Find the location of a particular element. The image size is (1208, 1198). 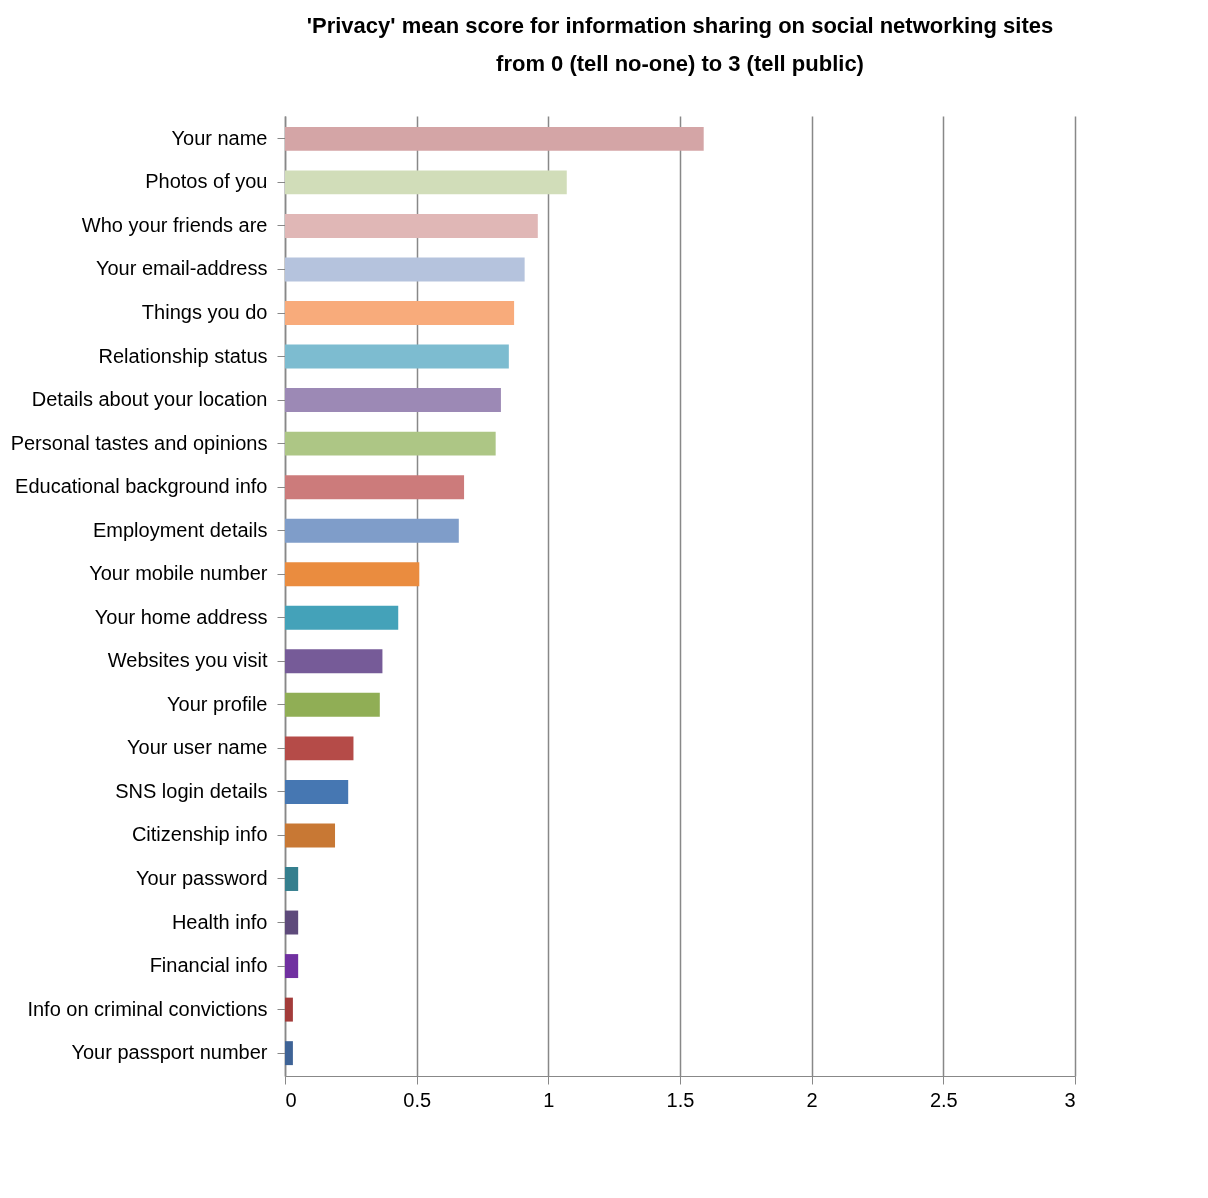

y-tick-label: Who your friends are is located at coordinates (174, 224).